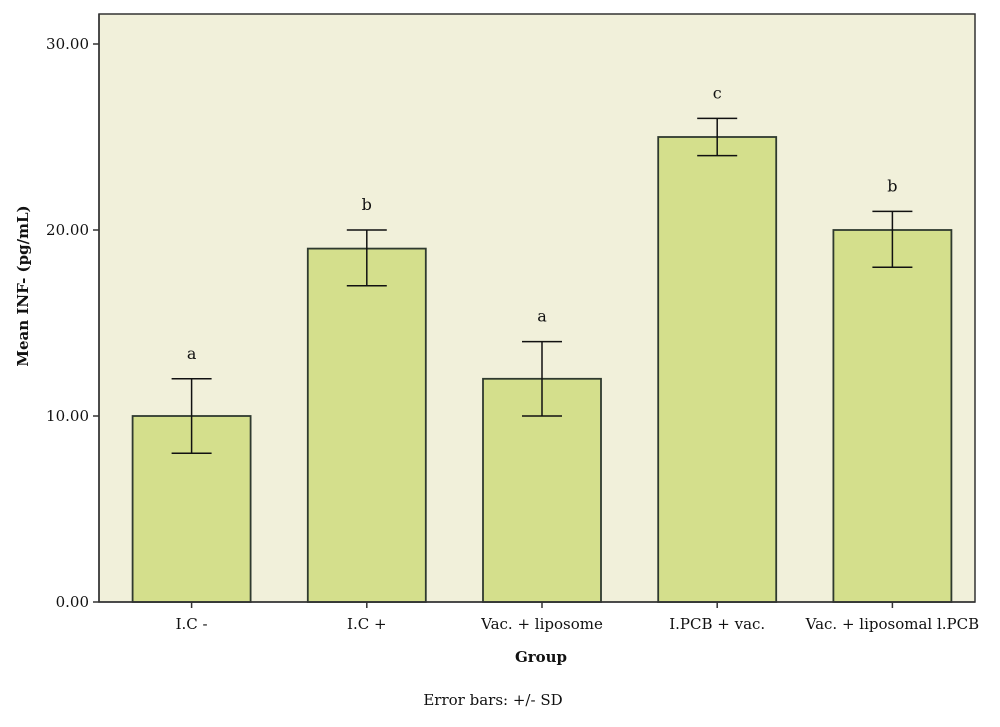  What do you see at coordinates (72, 602) in the screenshot?
I see `y-tick-label: 0.00` at bounding box center [72, 602].